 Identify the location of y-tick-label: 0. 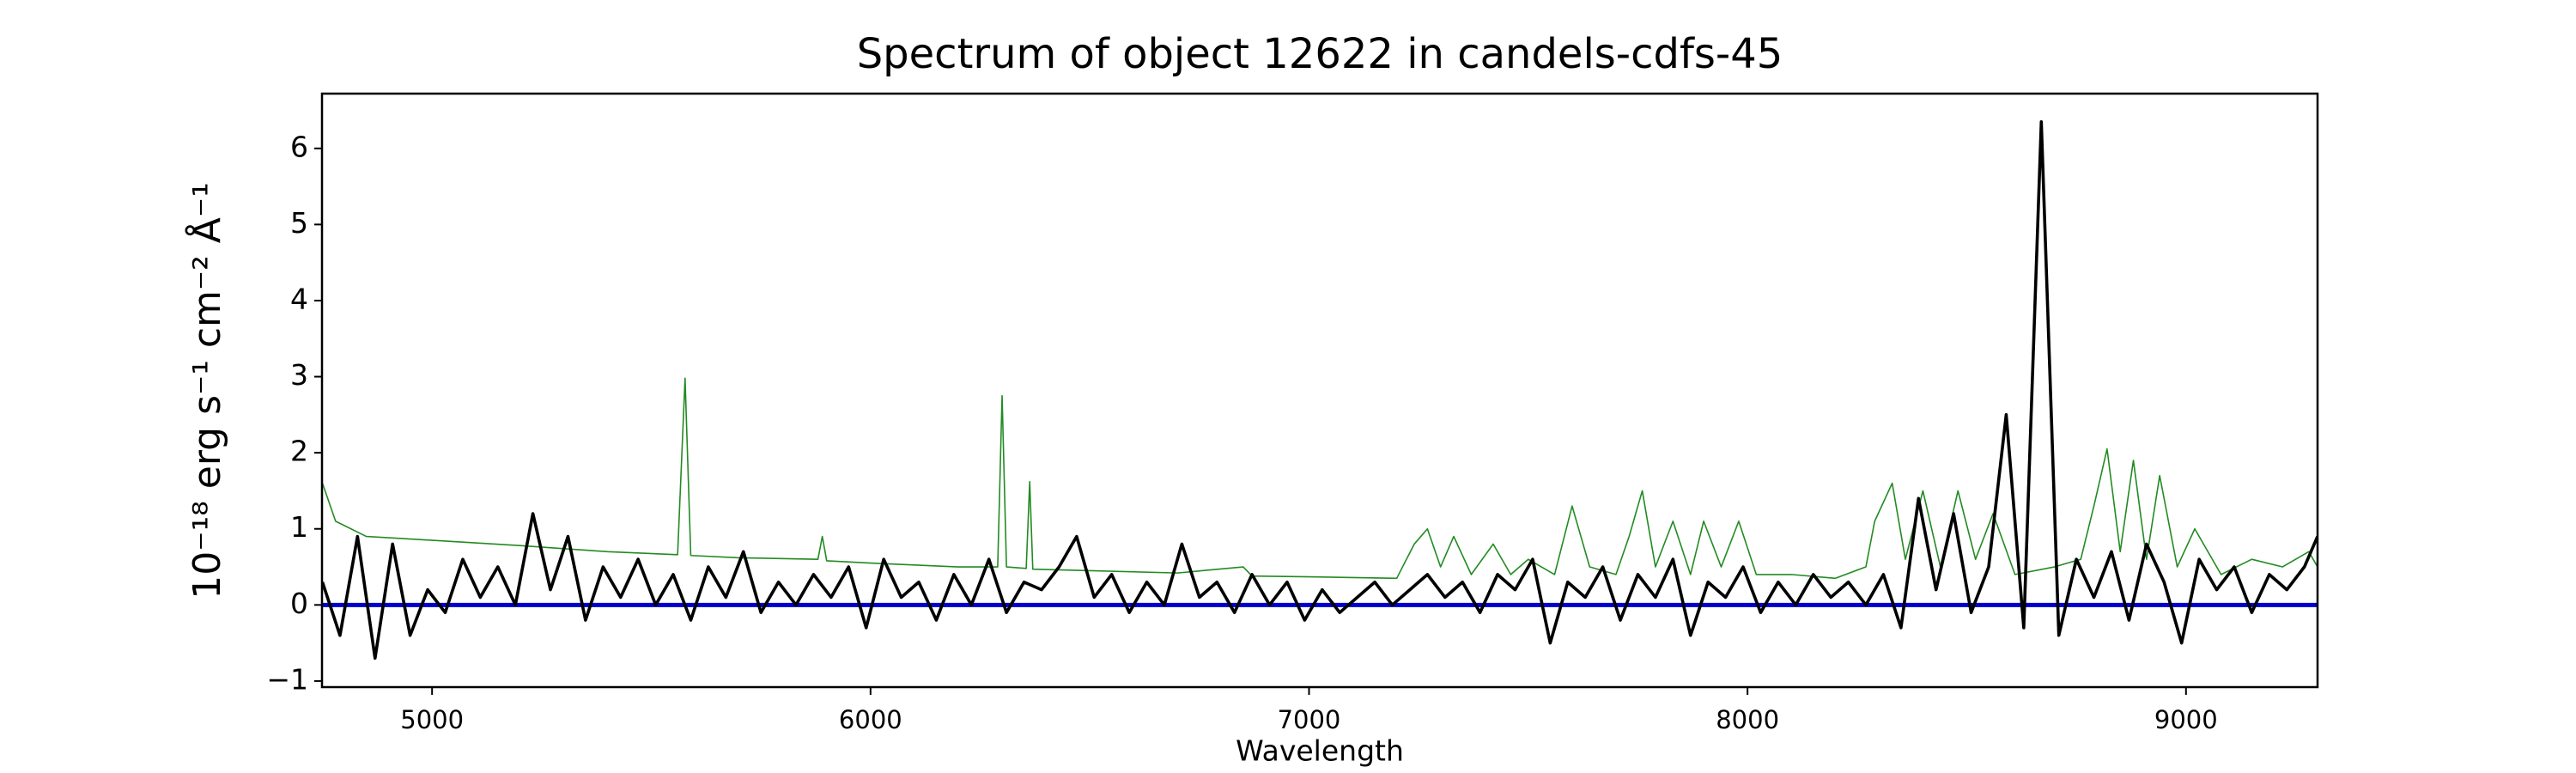
(299, 603).